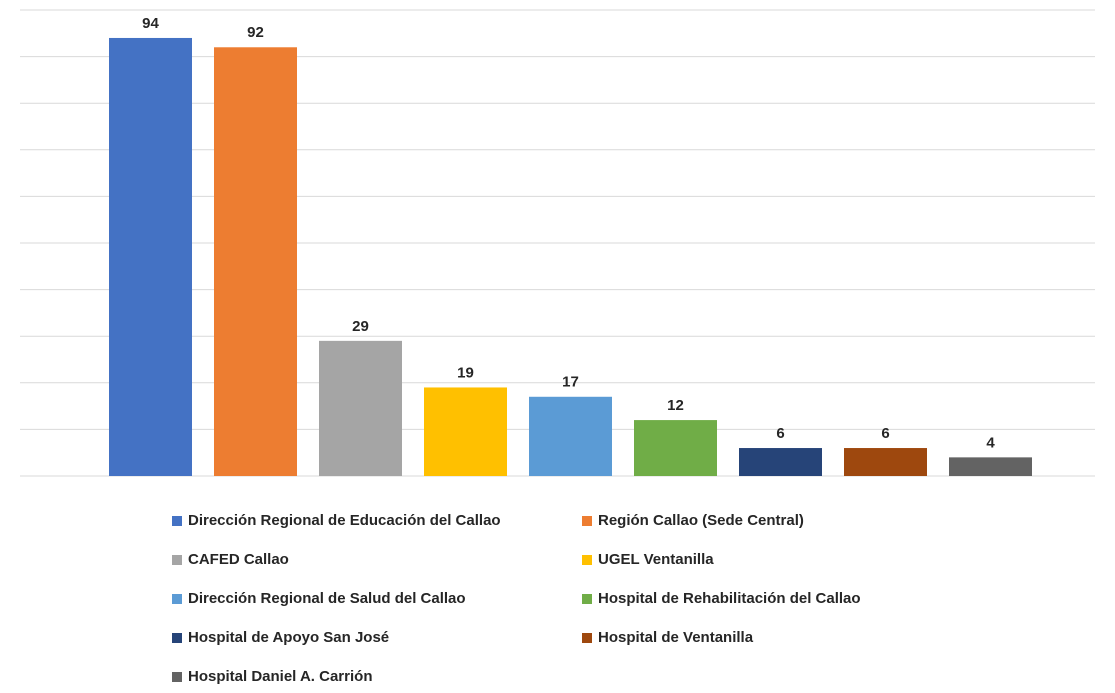 The image size is (1115, 693). Describe the element at coordinates (729, 598) in the screenshot. I see `legend-label: Hospital de Rehabilitación del Callao` at that location.